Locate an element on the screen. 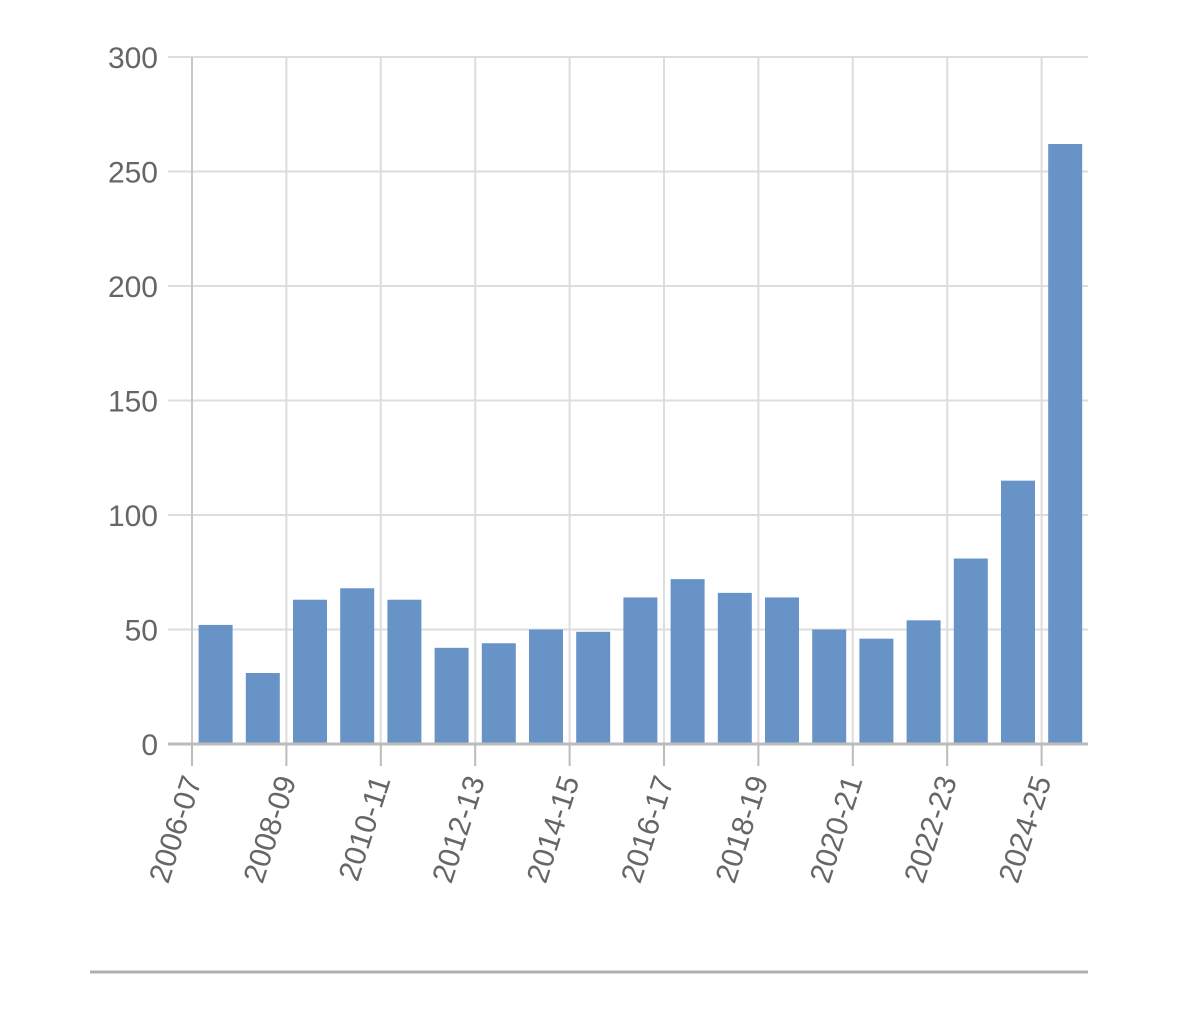  y-tick-label: 100 is located at coordinates (133, 516).